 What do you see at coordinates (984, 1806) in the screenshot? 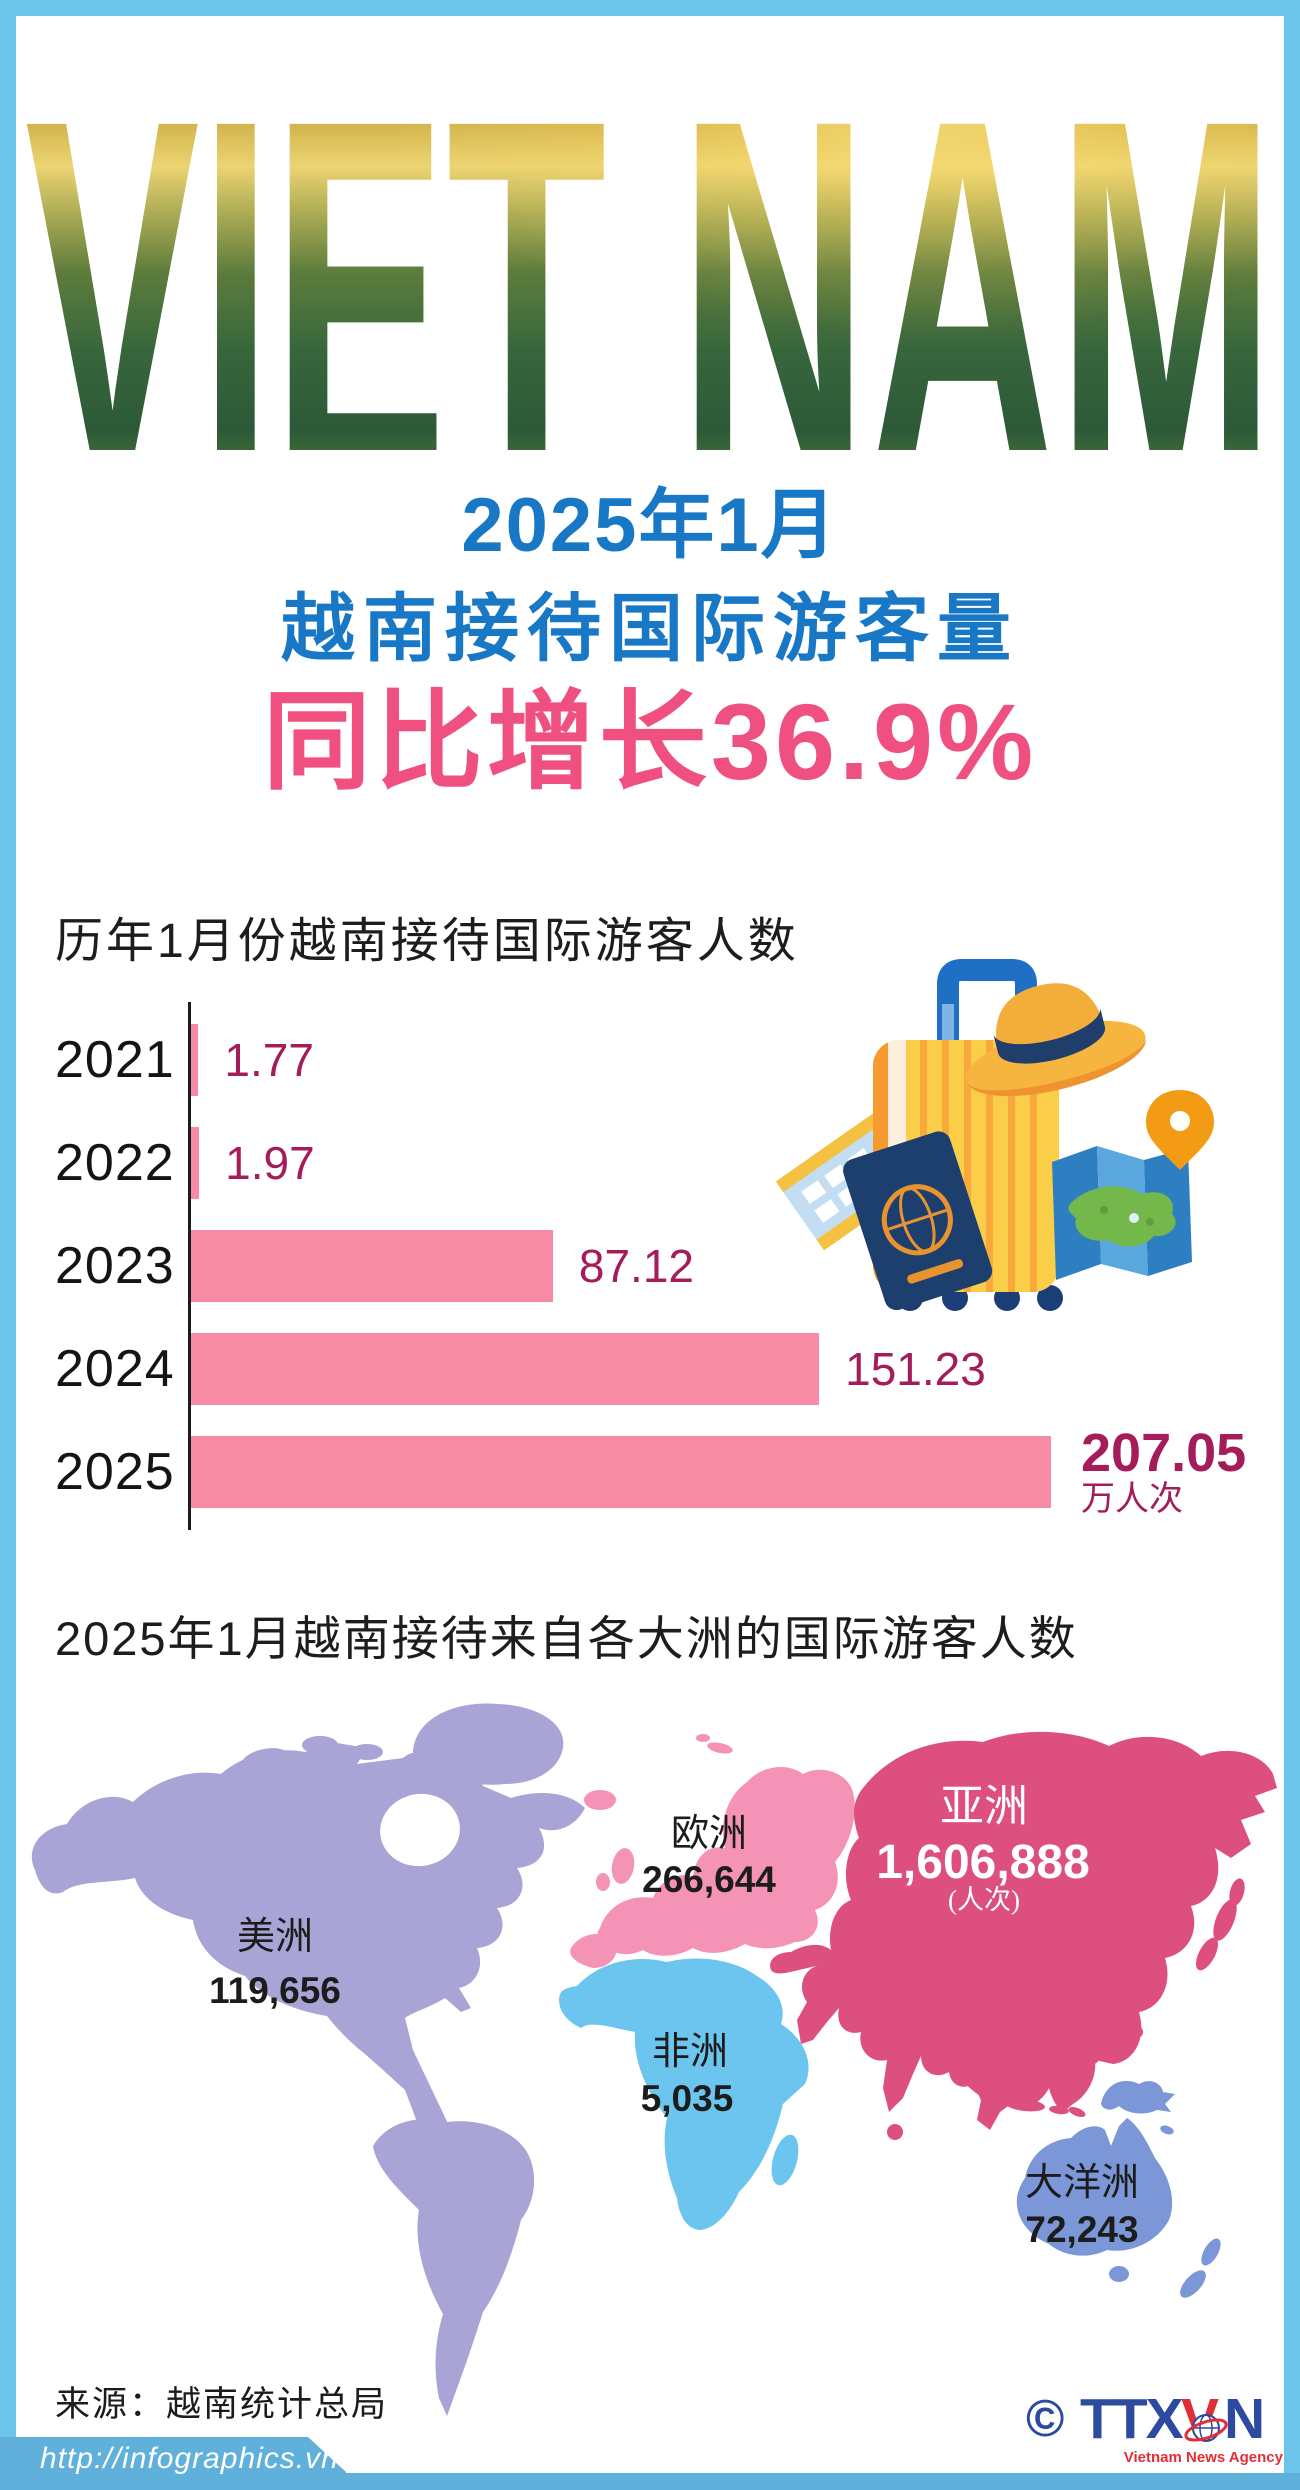
I see `label-asia: 亚洲` at bounding box center [984, 1806].